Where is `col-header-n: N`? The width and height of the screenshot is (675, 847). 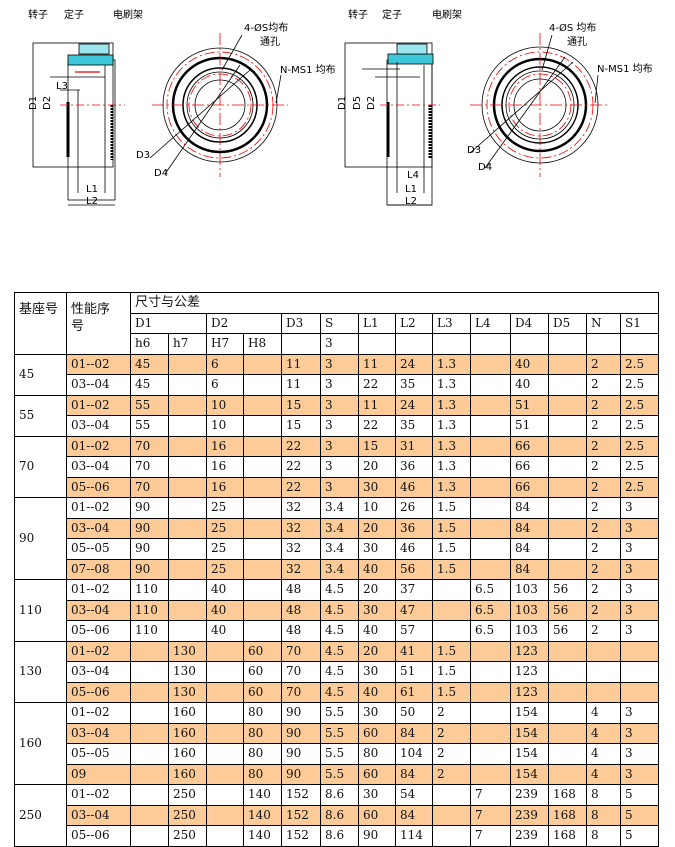 col-header-n: N is located at coordinates (603, 323).